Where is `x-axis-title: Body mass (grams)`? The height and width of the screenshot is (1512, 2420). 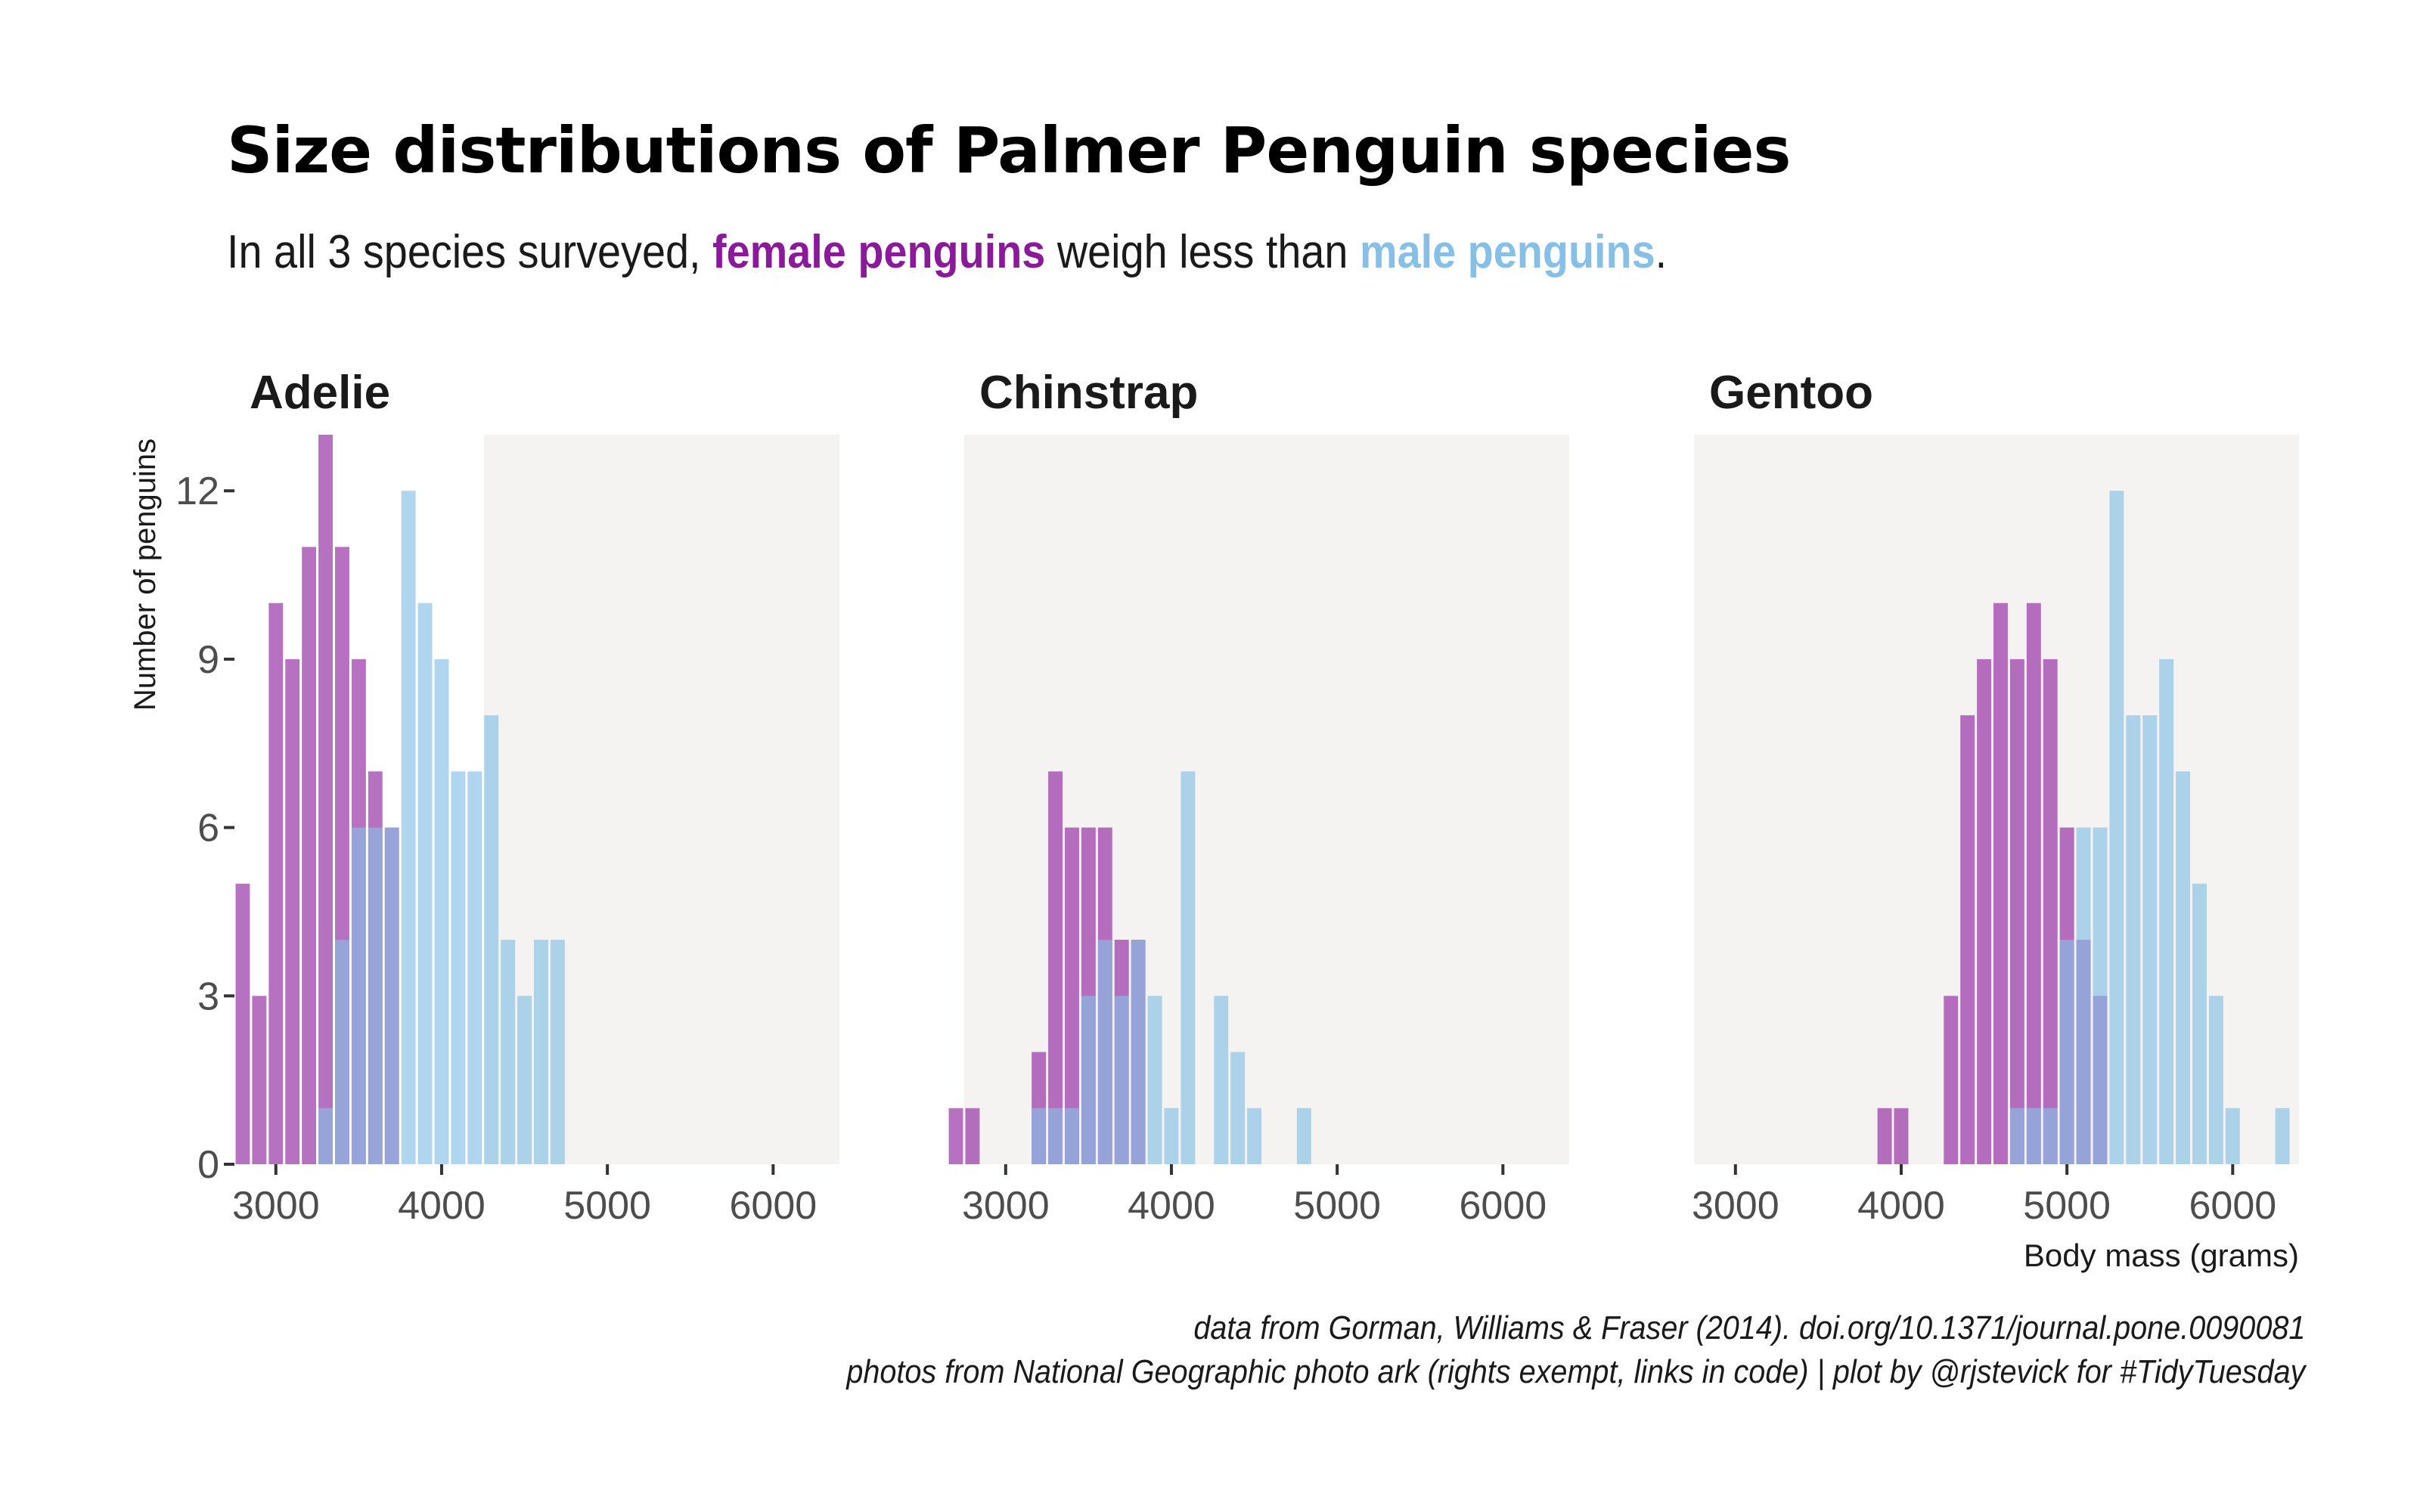 x-axis-title: Body mass (grams) is located at coordinates (2161, 1255).